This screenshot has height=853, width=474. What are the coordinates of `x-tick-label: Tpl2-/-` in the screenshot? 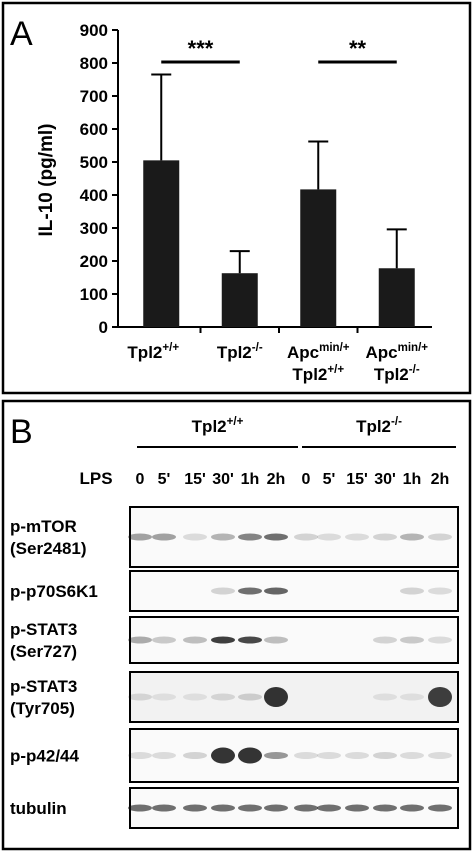 It's located at (397, 374).